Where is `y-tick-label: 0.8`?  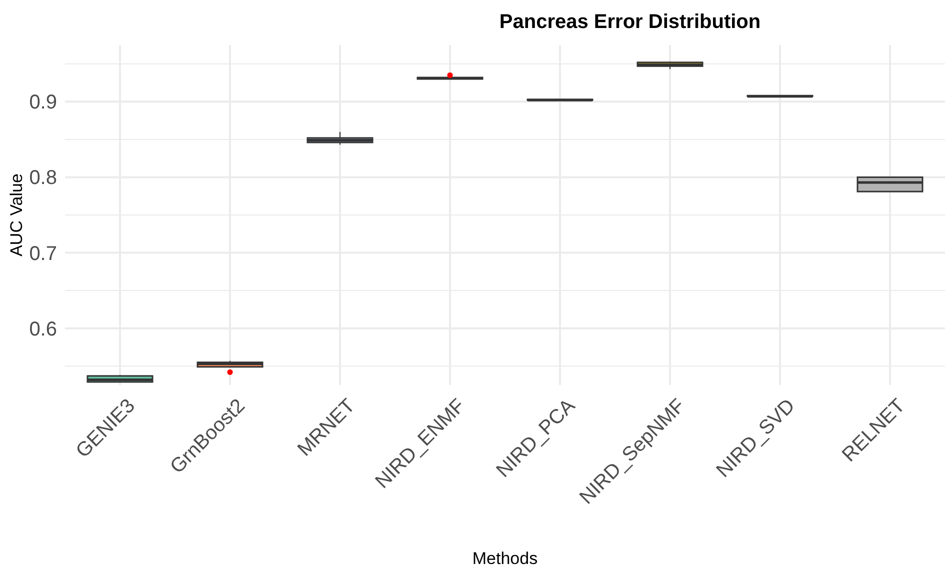 y-tick-label: 0.8 is located at coordinates (43, 178).